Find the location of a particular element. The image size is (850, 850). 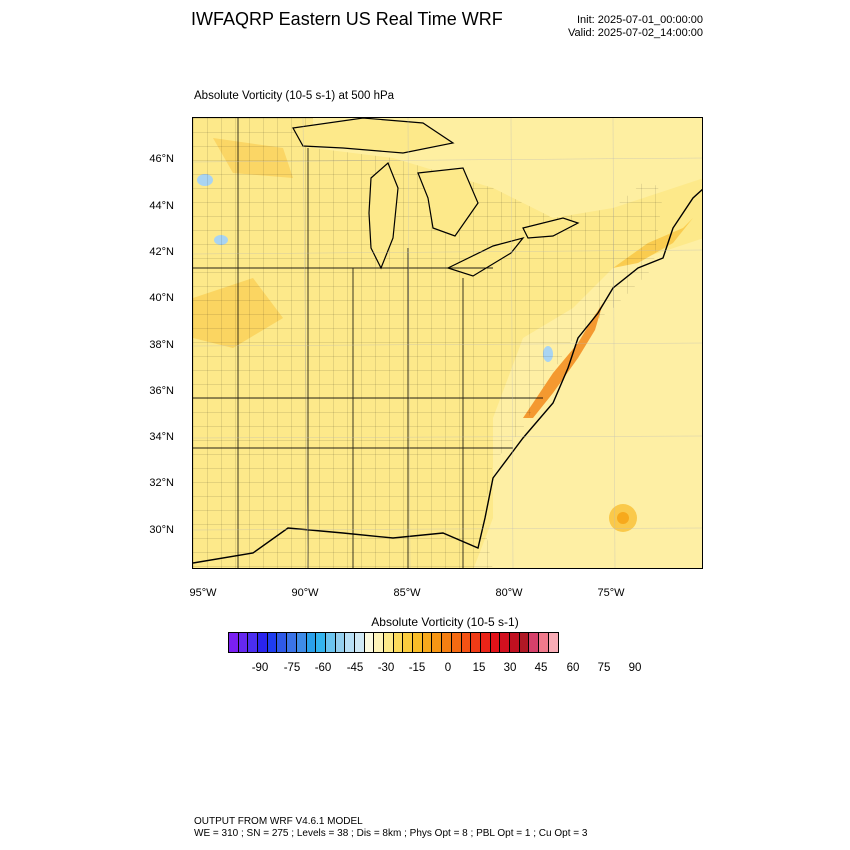

colorbar-label: -60 is located at coordinates (323, 668).